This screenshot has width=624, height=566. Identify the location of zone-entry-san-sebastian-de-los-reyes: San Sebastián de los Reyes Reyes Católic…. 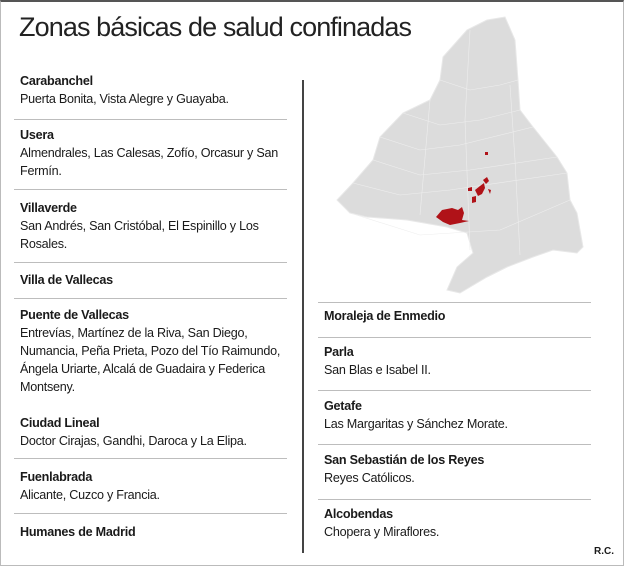
(459, 469).